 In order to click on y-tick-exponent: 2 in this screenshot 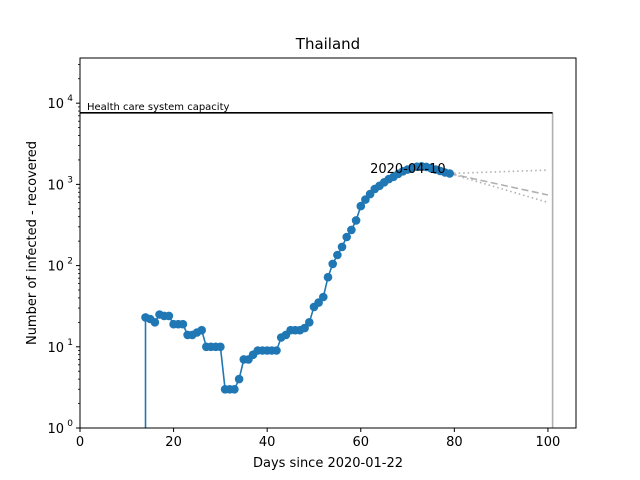, I will do `click(70, 262)`.